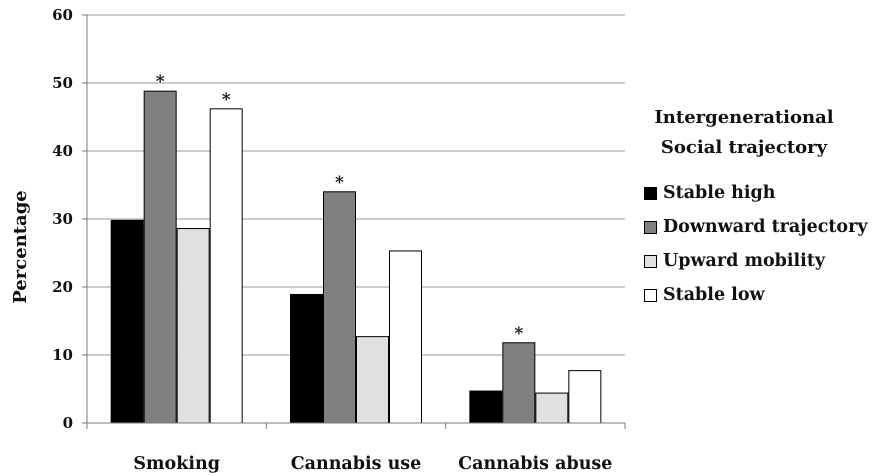 The image size is (892, 476). I want to click on legend-label: Stable high, so click(719, 193).